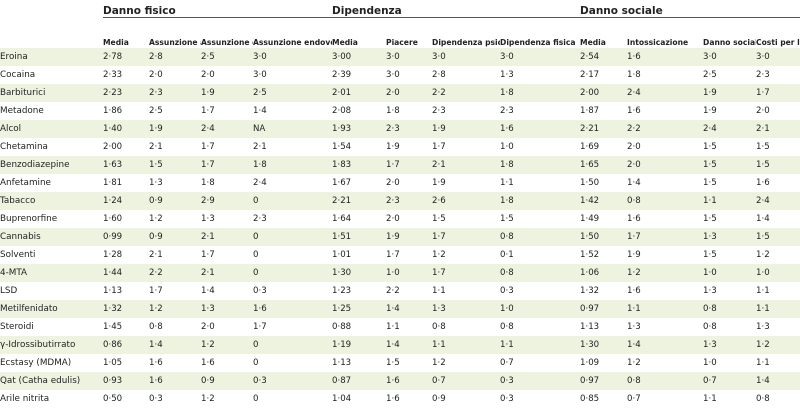 The image size is (800, 408). I want to click on column-header: Assunzione acuta, so click(175, 43).